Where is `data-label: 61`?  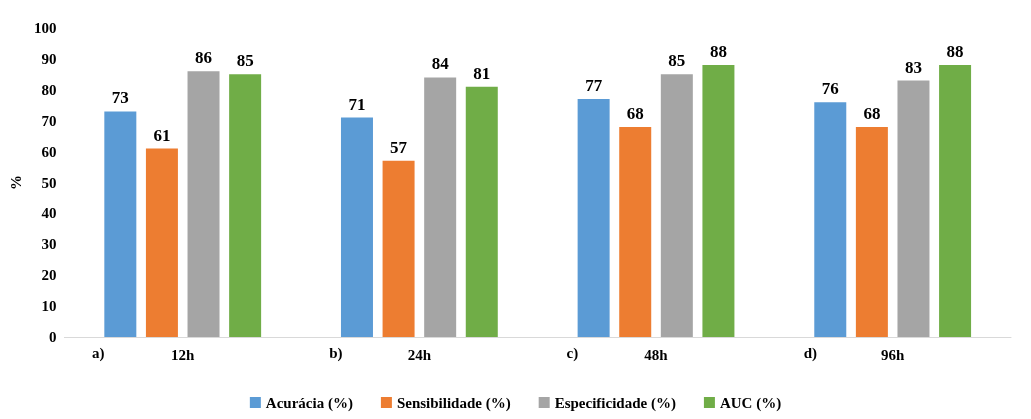
data-label: 61 is located at coordinates (162, 135).